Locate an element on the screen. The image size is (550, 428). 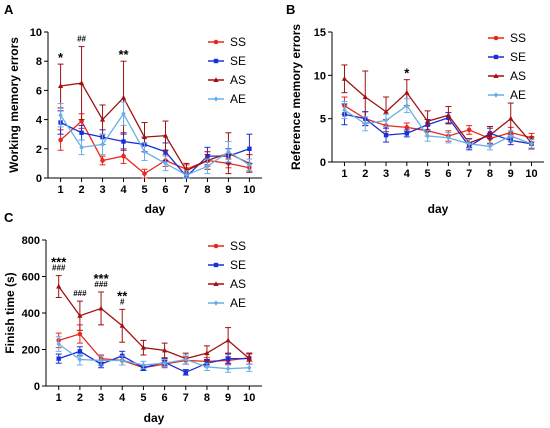
significance-mark: *** is located at coordinates (59, 262).